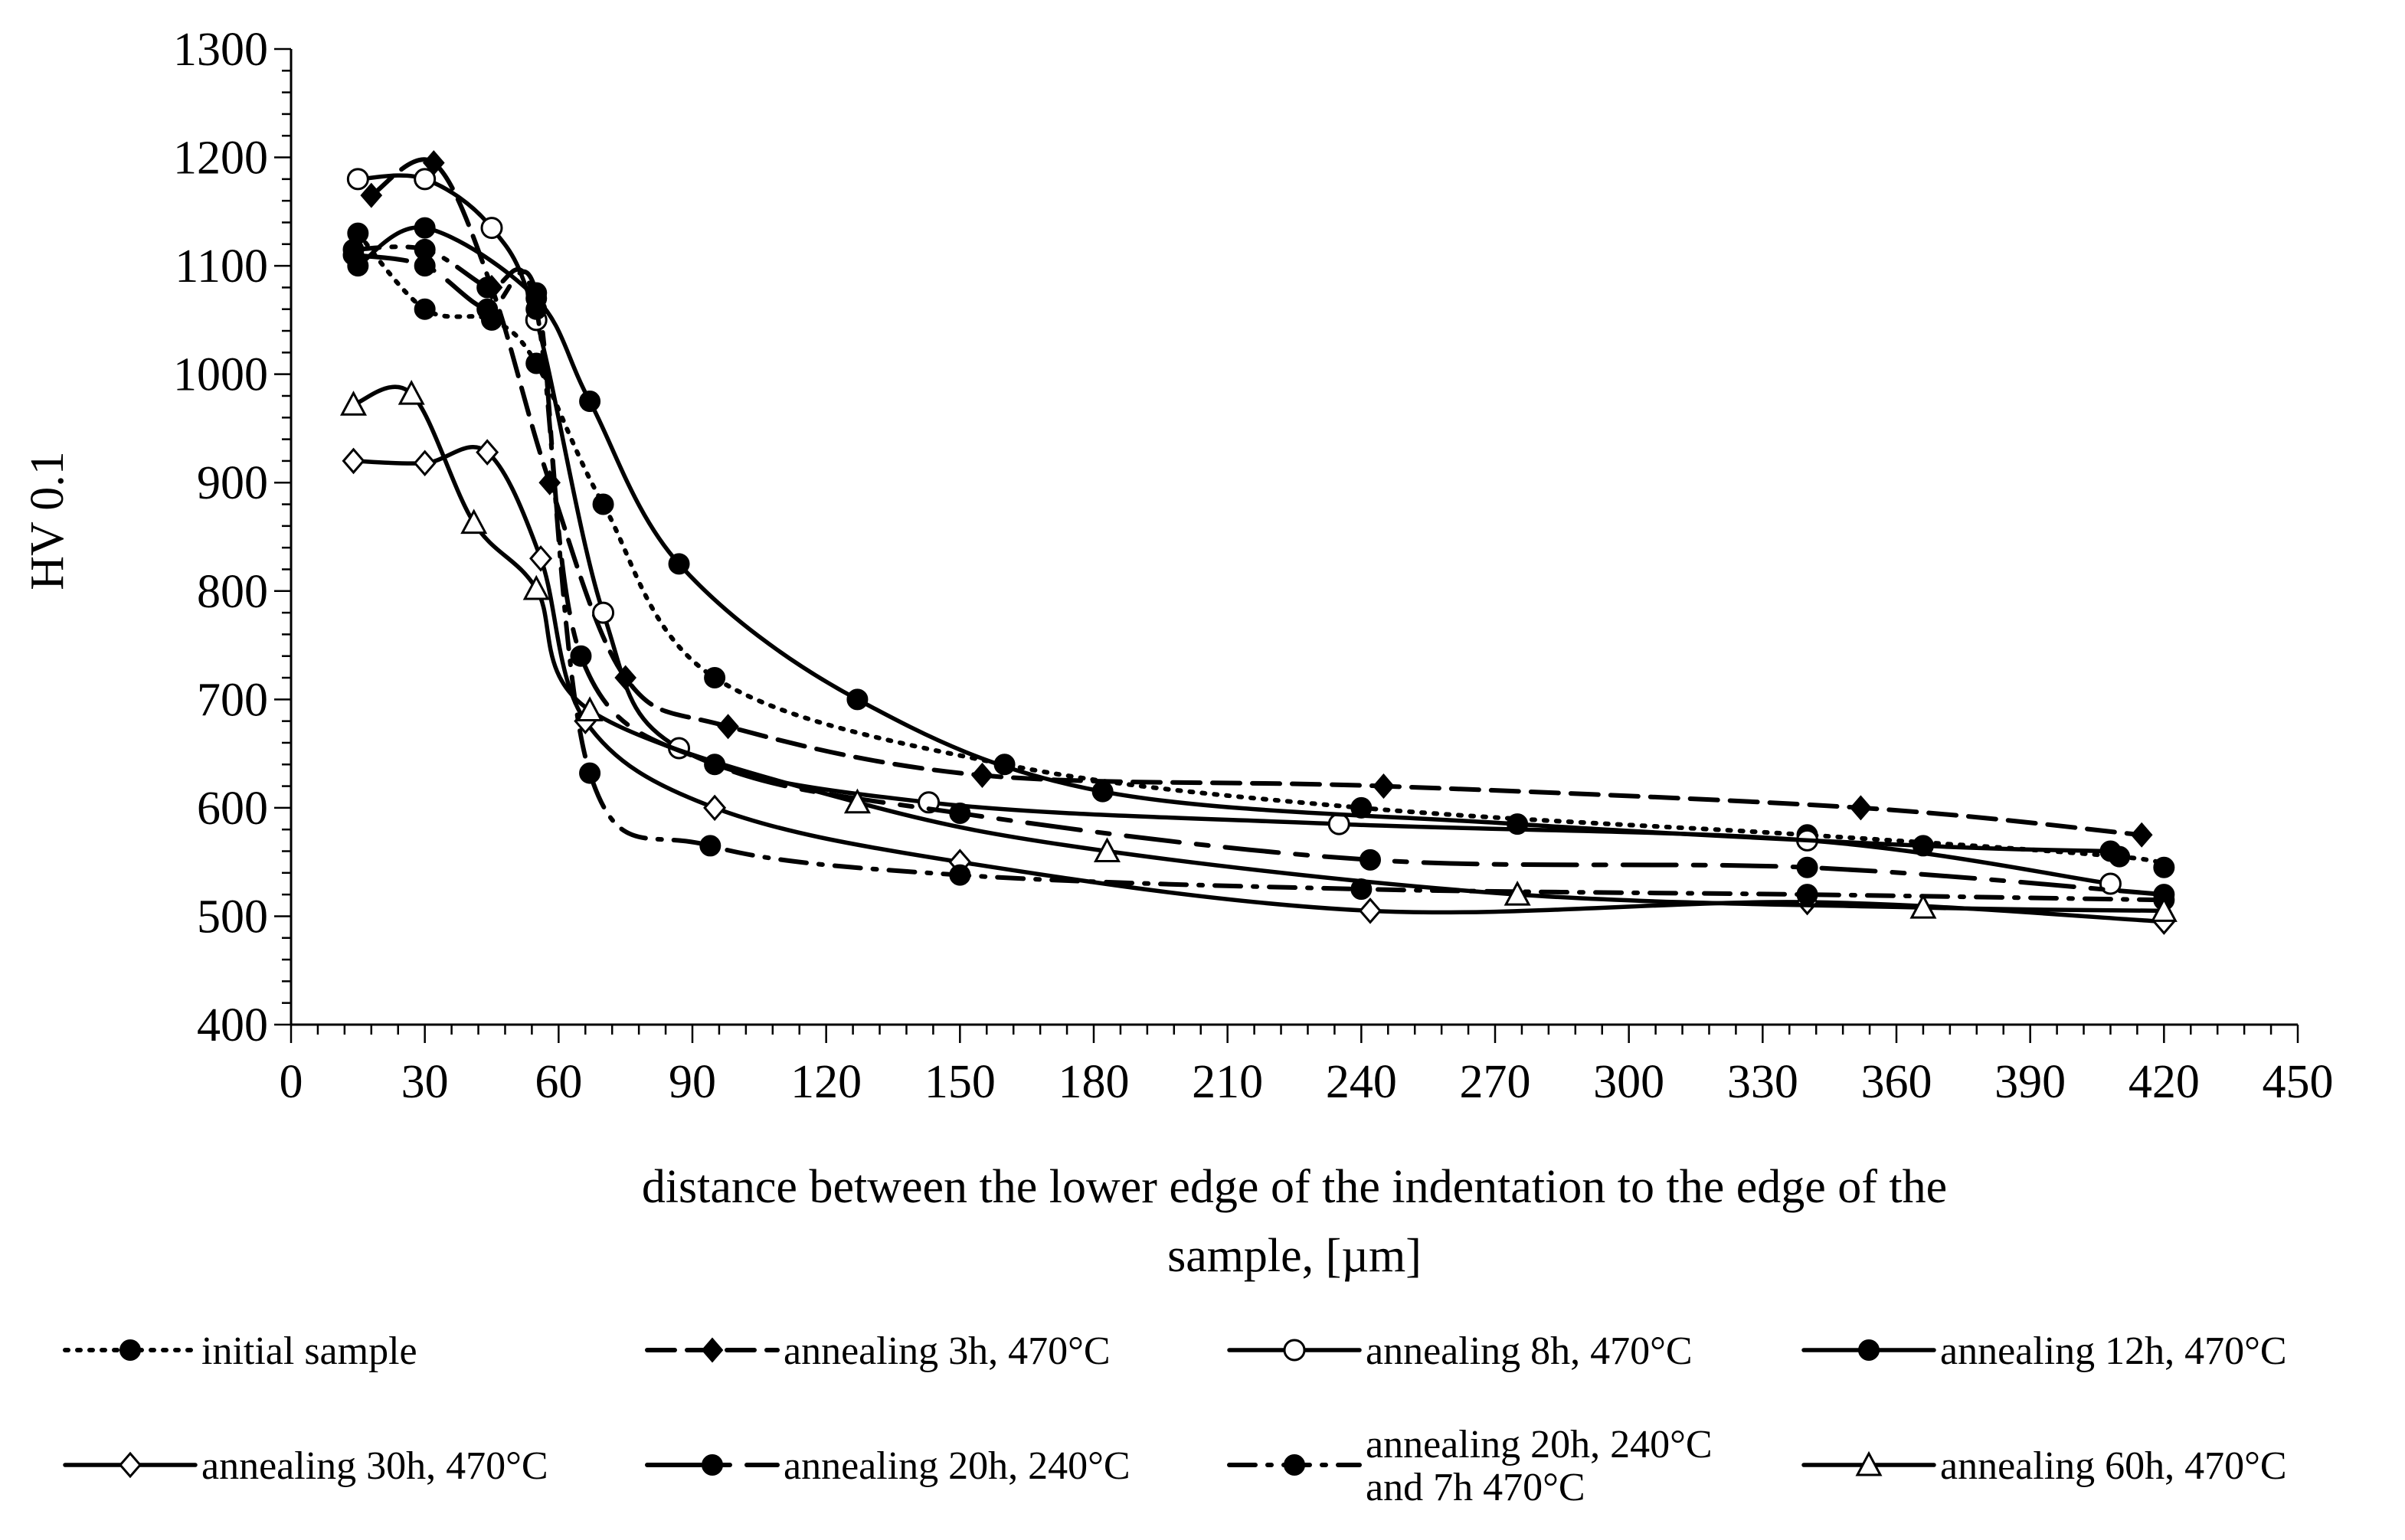 The height and width of the screenshot is (1540, 2405). What do you see at coordinates (232, 809) in the screenshot?
I see `y-tick-label: 600` at bounding box center [232, 809].